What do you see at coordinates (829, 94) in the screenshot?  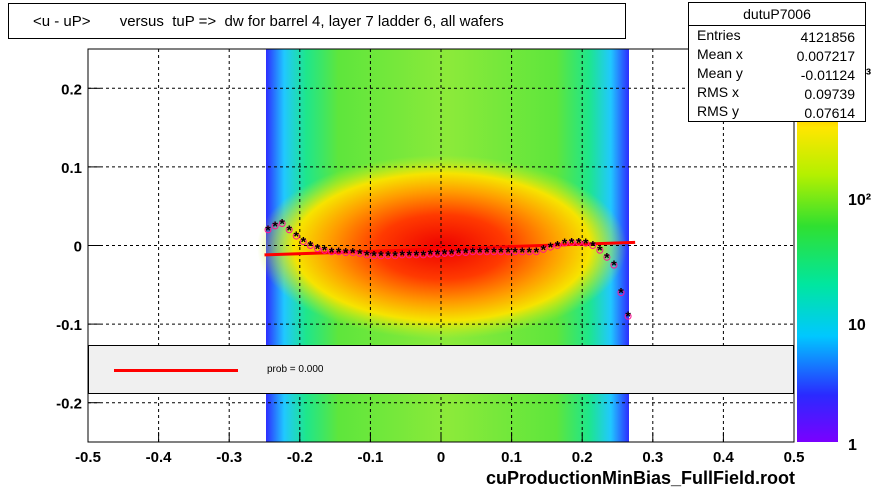 I see `stats-value: 0.09739` at bounding box center [829, 94].